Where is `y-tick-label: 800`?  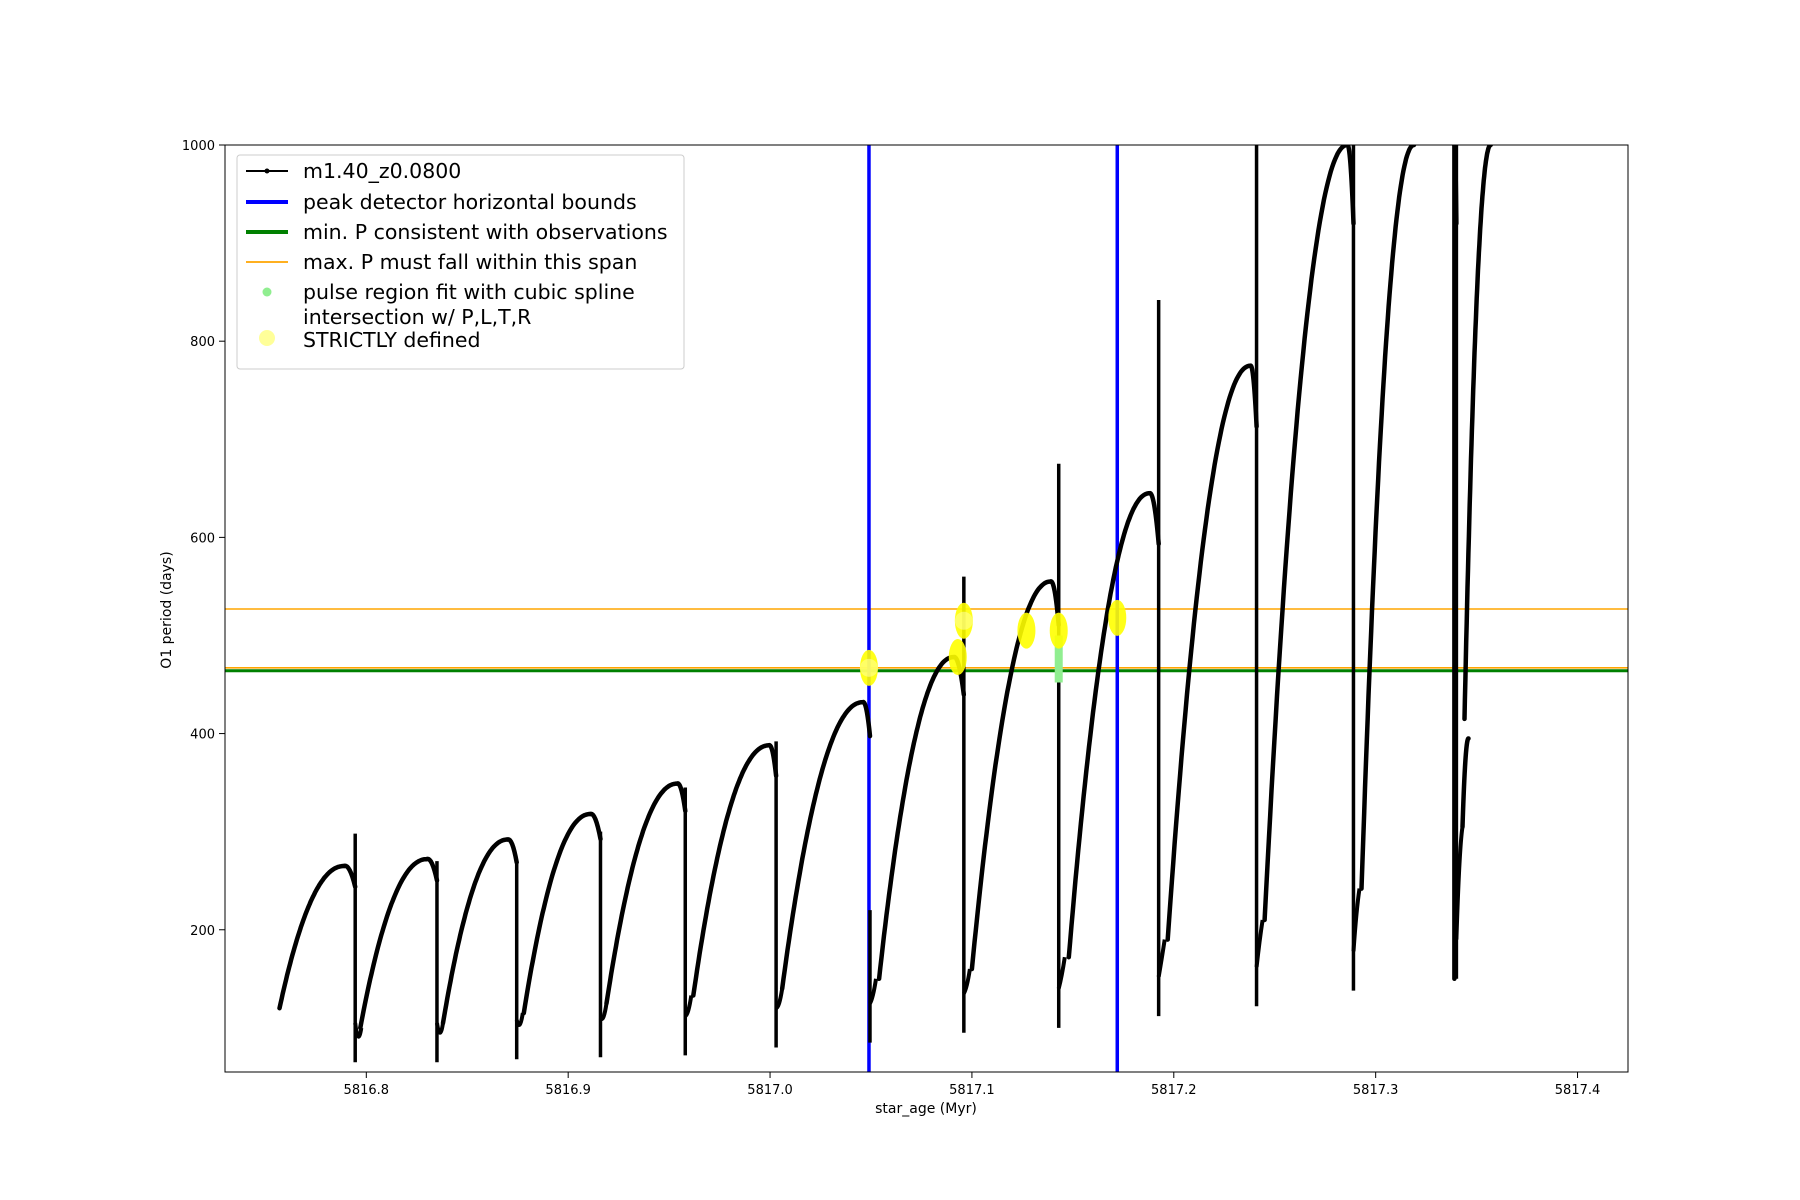 y-tick-label: 800 is located at coordinates (202, 342).